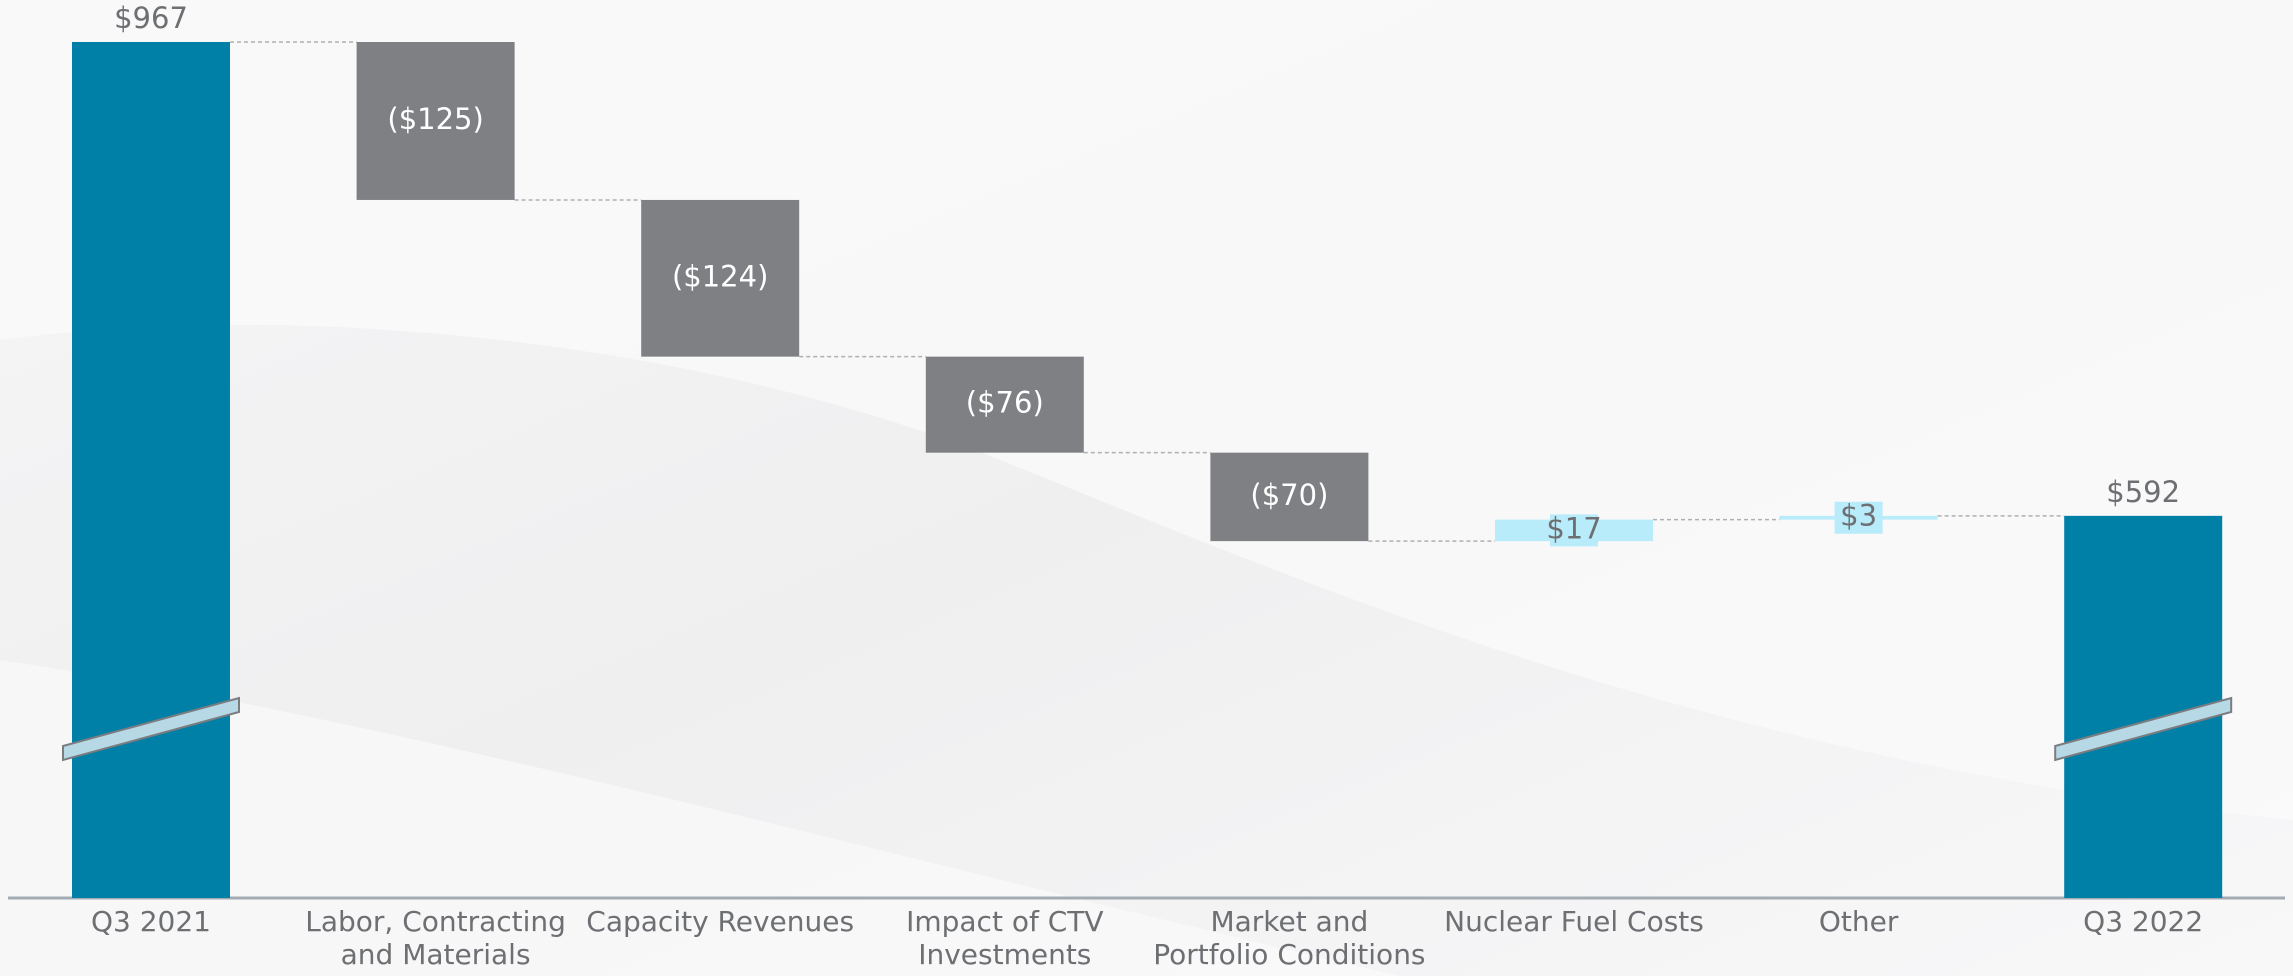 The height and width of the screenshot is (976, 2293). What do you see at coordinates (1574, 921) in the screenshot?
I see `x-tick-label: Nuclear Fuel Costs` at bounding box center [1574, 921].